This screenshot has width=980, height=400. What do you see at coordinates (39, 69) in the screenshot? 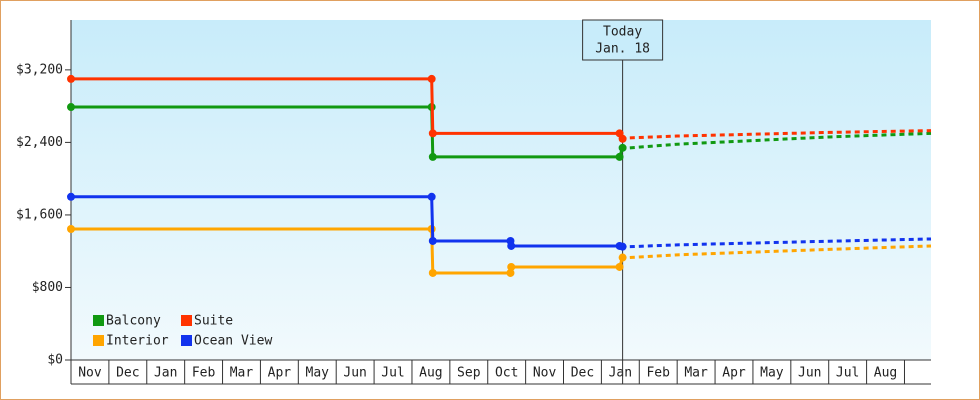
I see `y-tick-label: $3,200` at bounding box center [39, 69].